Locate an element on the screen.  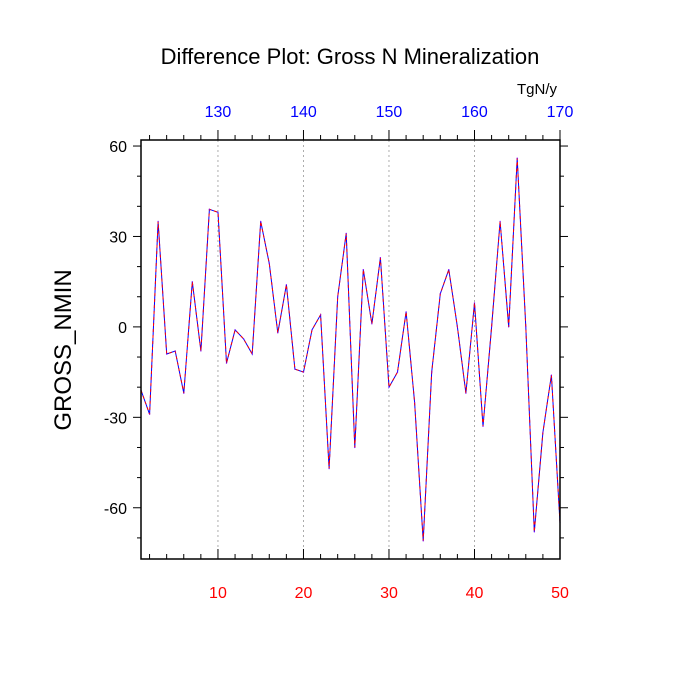
x-tick-label-bottom: 40 is located at coordinates (475, 593).